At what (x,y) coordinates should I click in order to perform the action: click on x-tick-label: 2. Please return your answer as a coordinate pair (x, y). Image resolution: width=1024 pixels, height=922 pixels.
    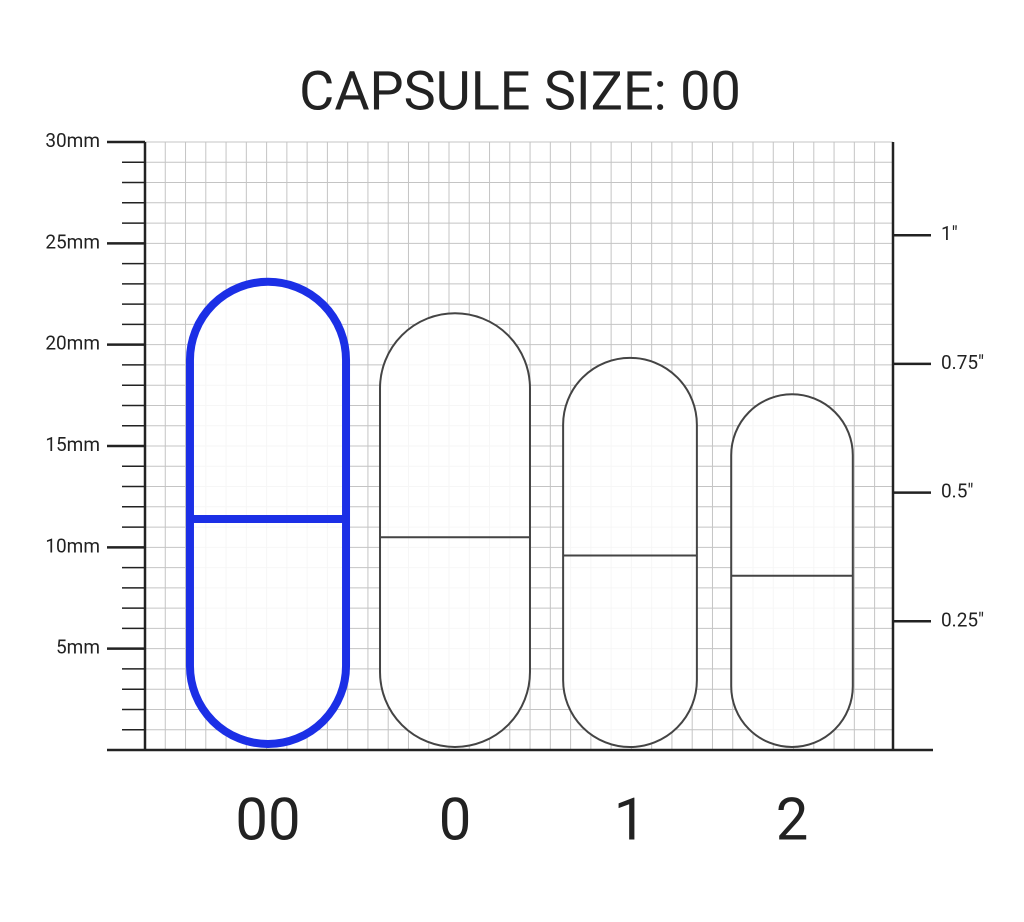
    Looking at the image, I should click on (792, 820).